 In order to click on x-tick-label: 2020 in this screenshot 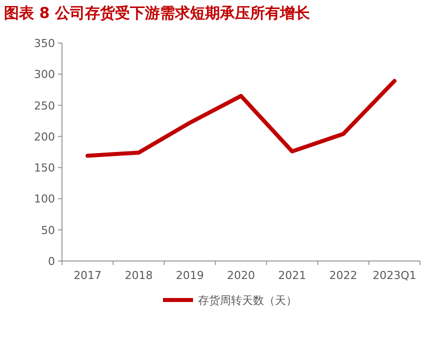, I will do `click(241, 275)`.